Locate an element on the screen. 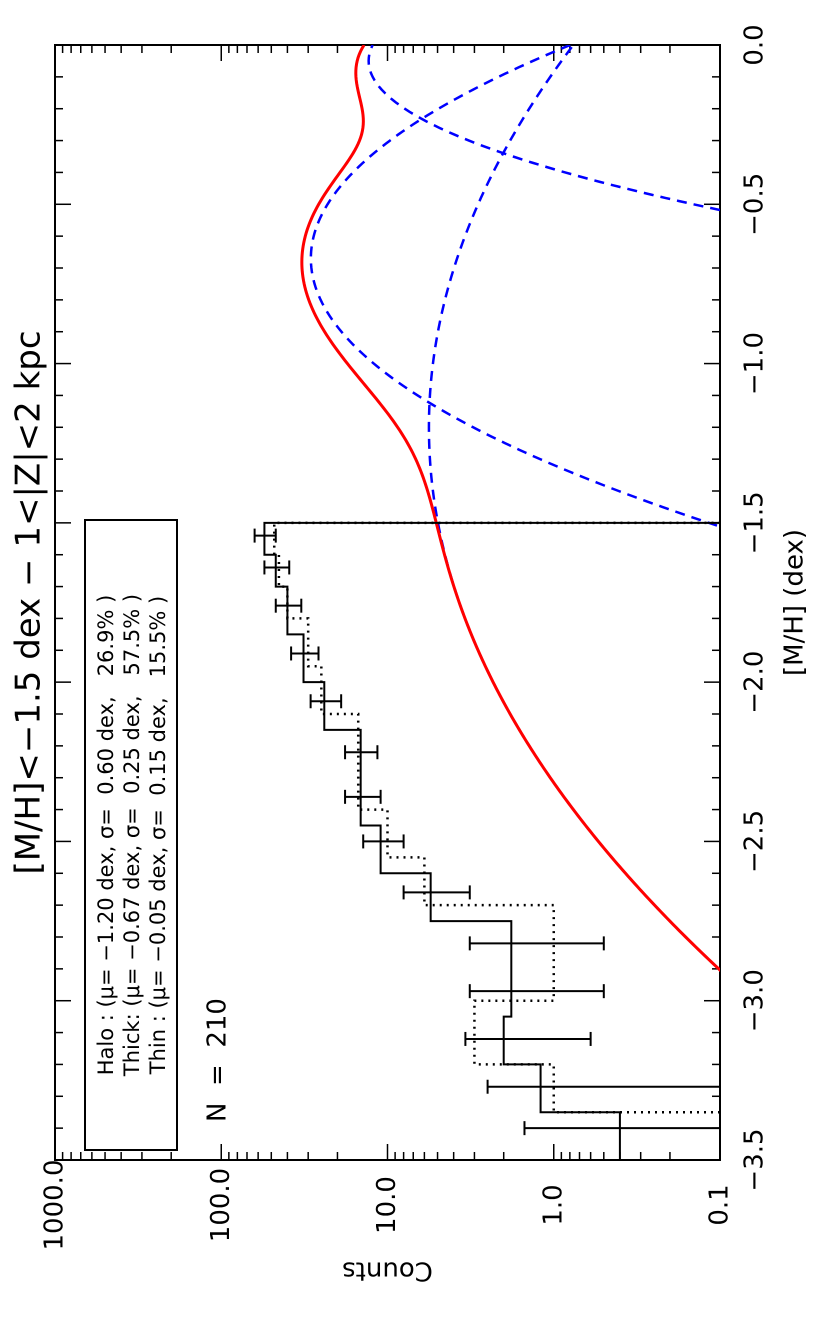 The height and width of the screenshot is (1329, 830). x-axis-label: [M/H] (dex) is located at coordinates (795, 602).